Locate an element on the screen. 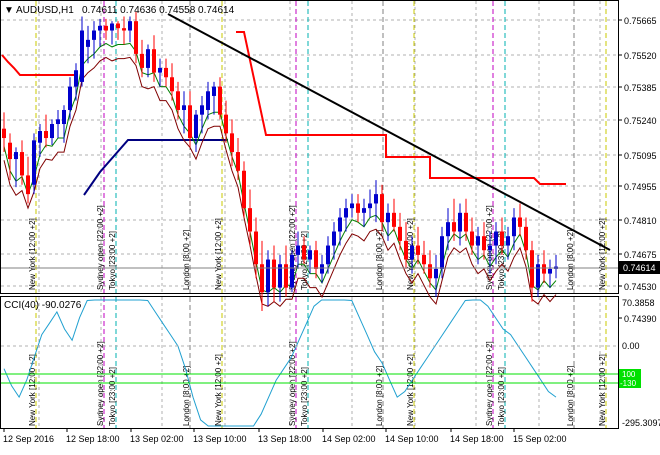 This screenshot has width=660, height=455. price-axis-label: 0.74955 is located at coordinates (640, 187).